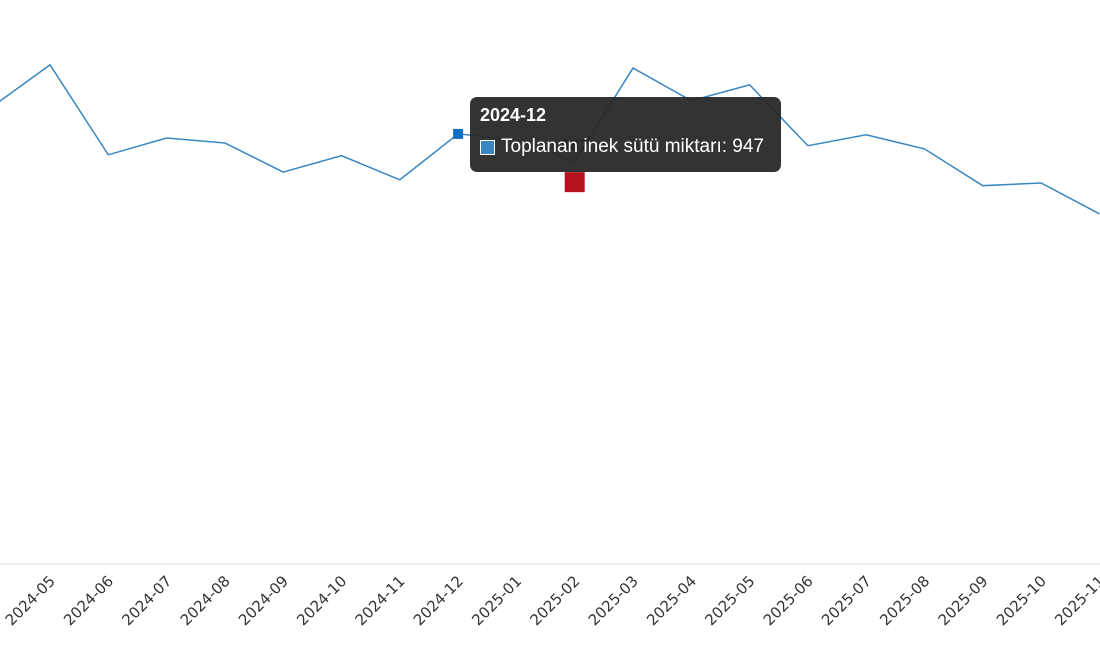 Image resolution: width=1100 pixels, height=650 pixels. Describe the element at coordinates (263, 600) in the screenshot. I see `x-tick-label: 2024-09` at that location.